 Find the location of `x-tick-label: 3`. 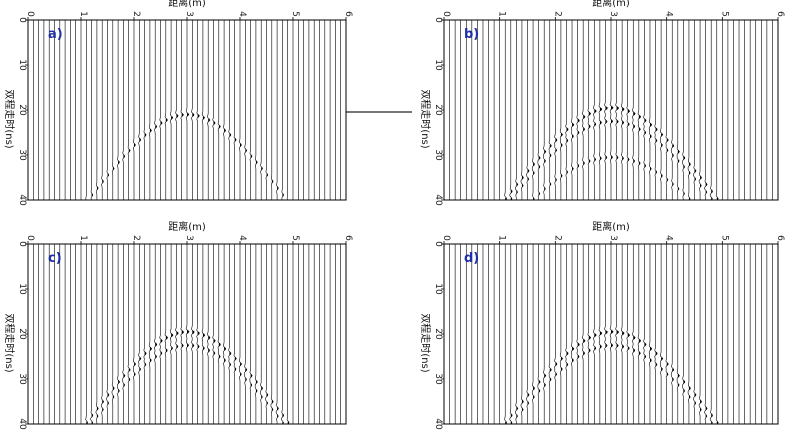

x-tick-label: 3 is located at coordinates (613, 238).